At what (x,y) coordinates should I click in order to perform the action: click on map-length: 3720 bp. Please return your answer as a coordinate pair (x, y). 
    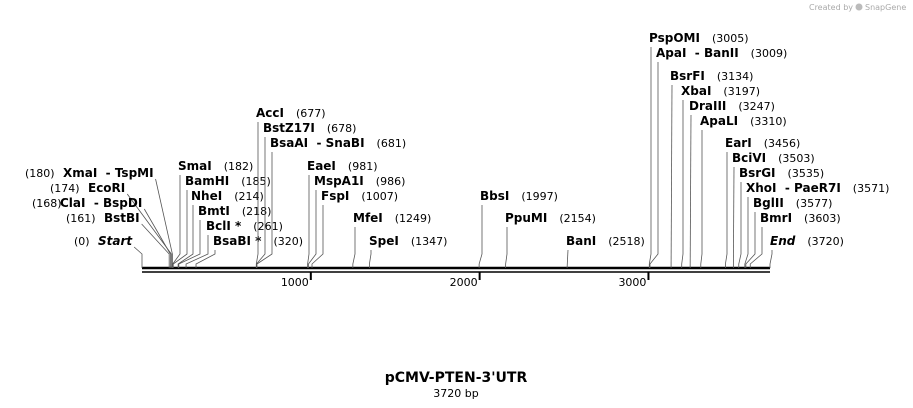
    Looking at the image, I should click on (455, 393).